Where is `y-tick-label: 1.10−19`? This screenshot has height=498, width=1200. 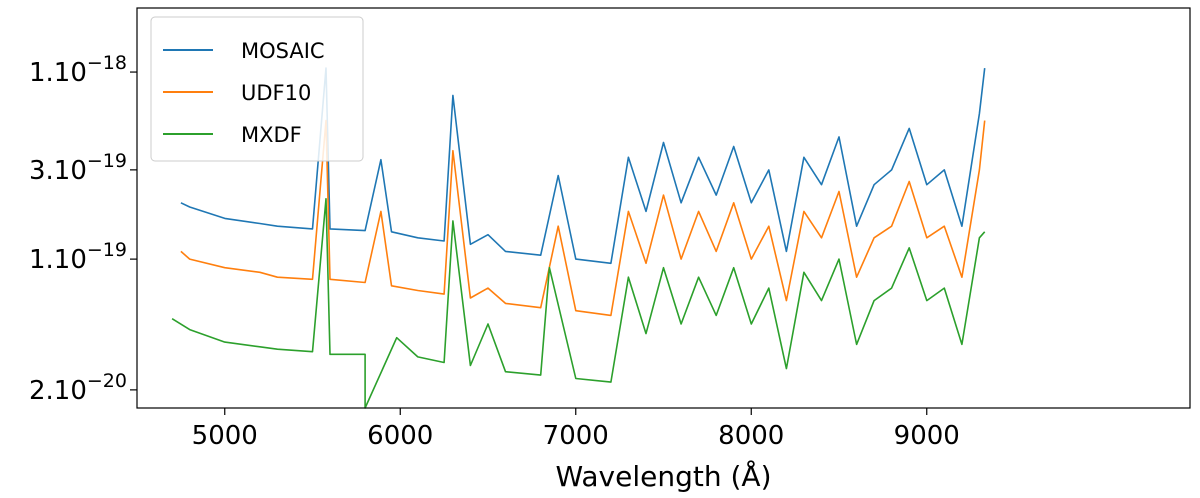
y-tick-label: 1.10−19 is located at coordinates (78, 257).